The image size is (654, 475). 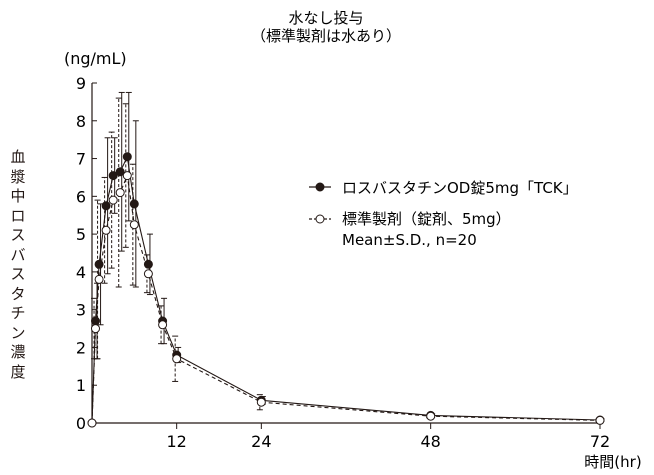 What do you see at coordinates (18, 254) in the screenshot?
I see `y-axis-label-char-5: バ` at bounding box center [18, 254].